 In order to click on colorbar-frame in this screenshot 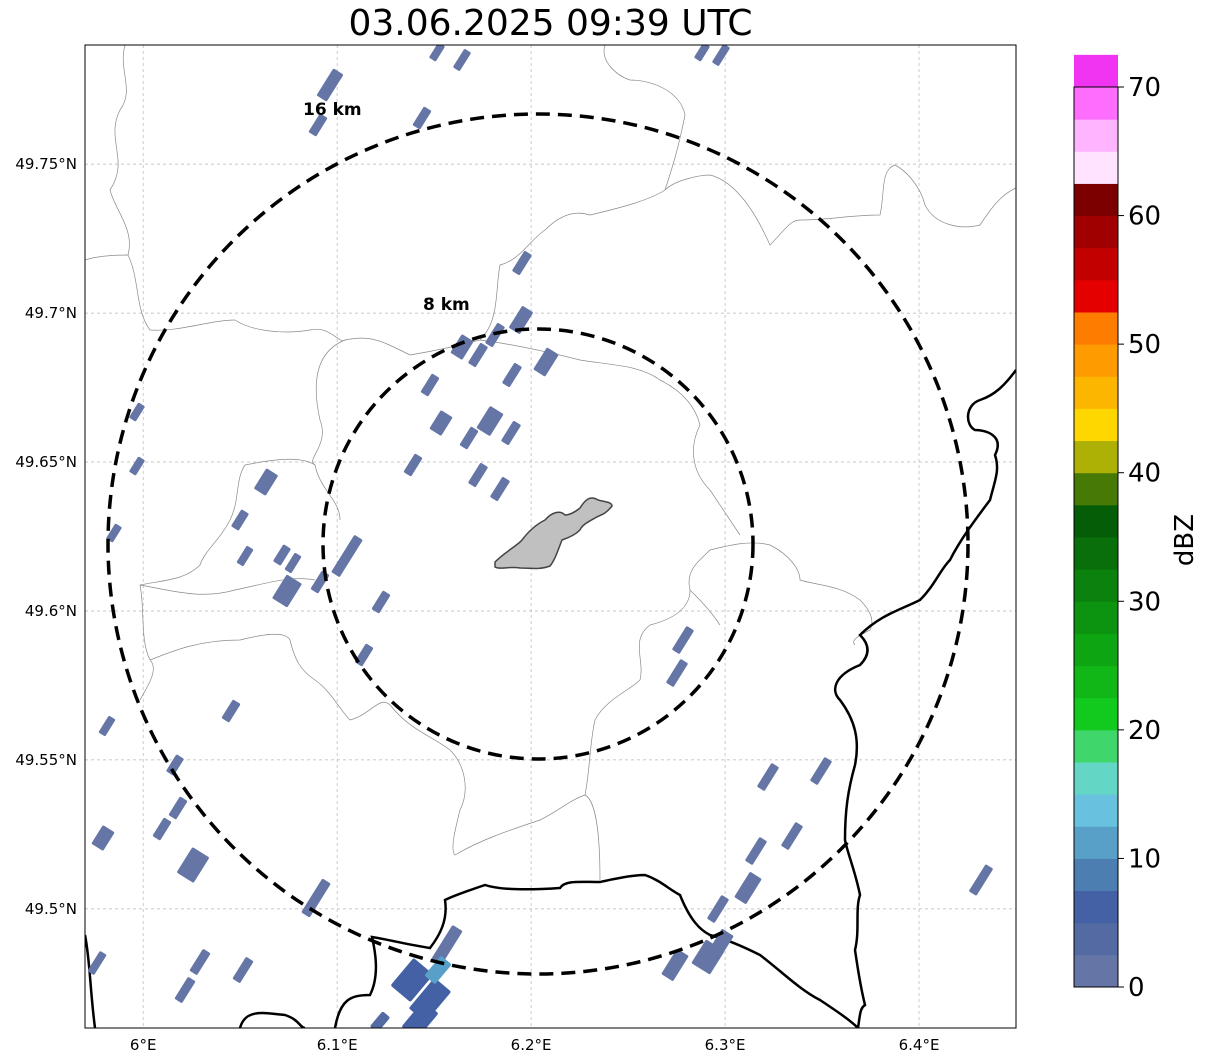, I will do `click(1096, 537)`.